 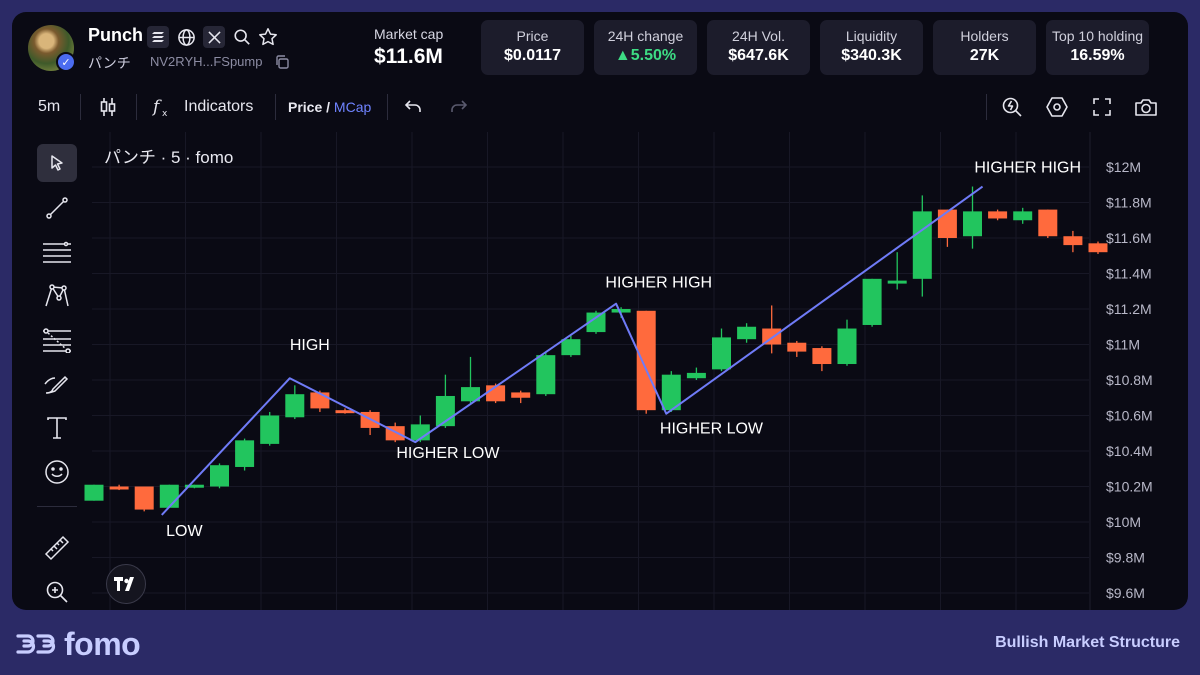 I want to click on zoom-in-icon, so click(x=57, y=591).